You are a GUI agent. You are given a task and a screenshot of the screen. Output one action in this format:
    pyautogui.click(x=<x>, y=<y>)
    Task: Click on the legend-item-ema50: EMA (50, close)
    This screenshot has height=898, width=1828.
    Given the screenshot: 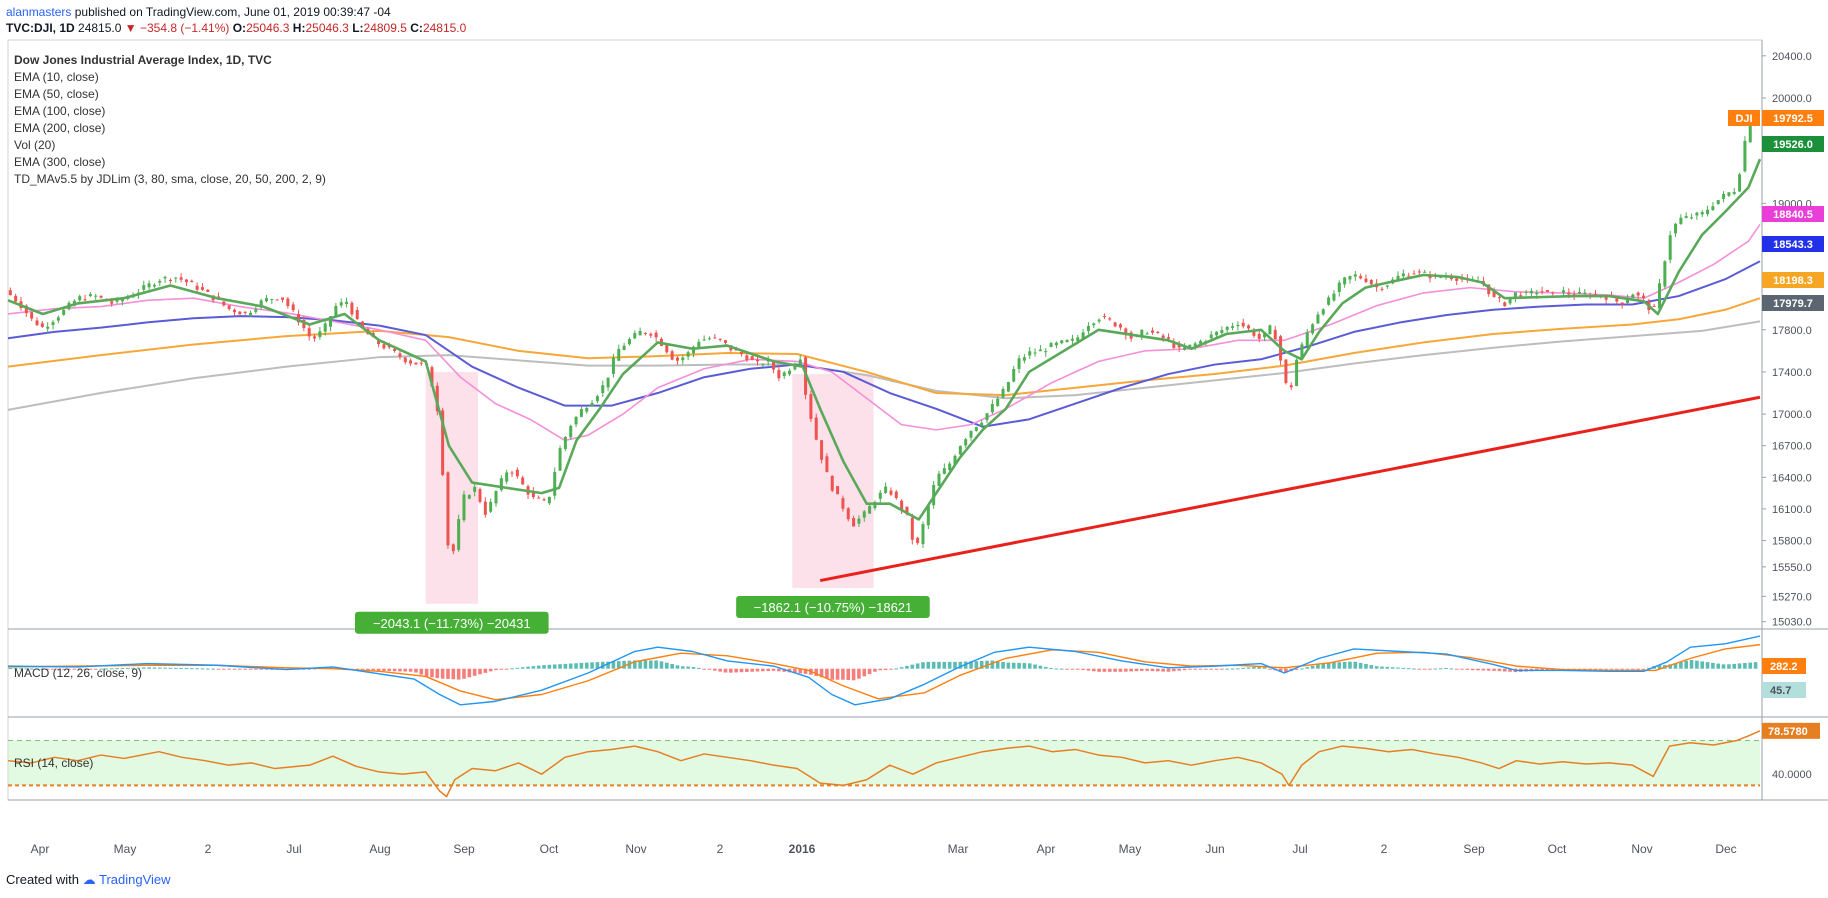 What is the action you would take?
    pyautogui.click(x=56, y=94)
    